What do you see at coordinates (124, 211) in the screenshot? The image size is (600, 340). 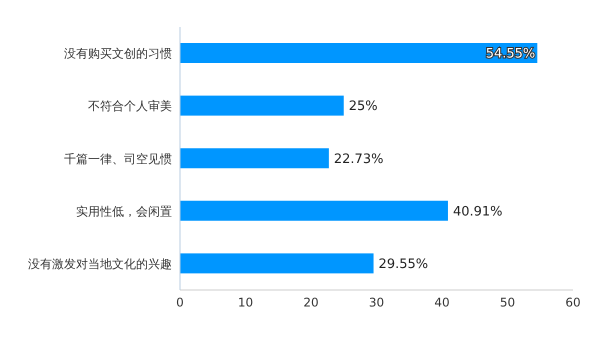 I see `y-tick-label: 实用性低，会闲置` at bounding box center [124, 211].